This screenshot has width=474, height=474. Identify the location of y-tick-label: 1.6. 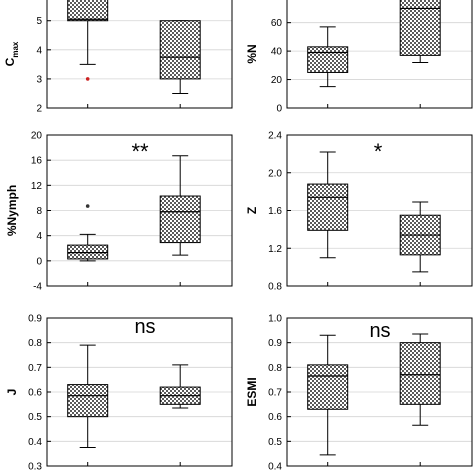
(275, 211).